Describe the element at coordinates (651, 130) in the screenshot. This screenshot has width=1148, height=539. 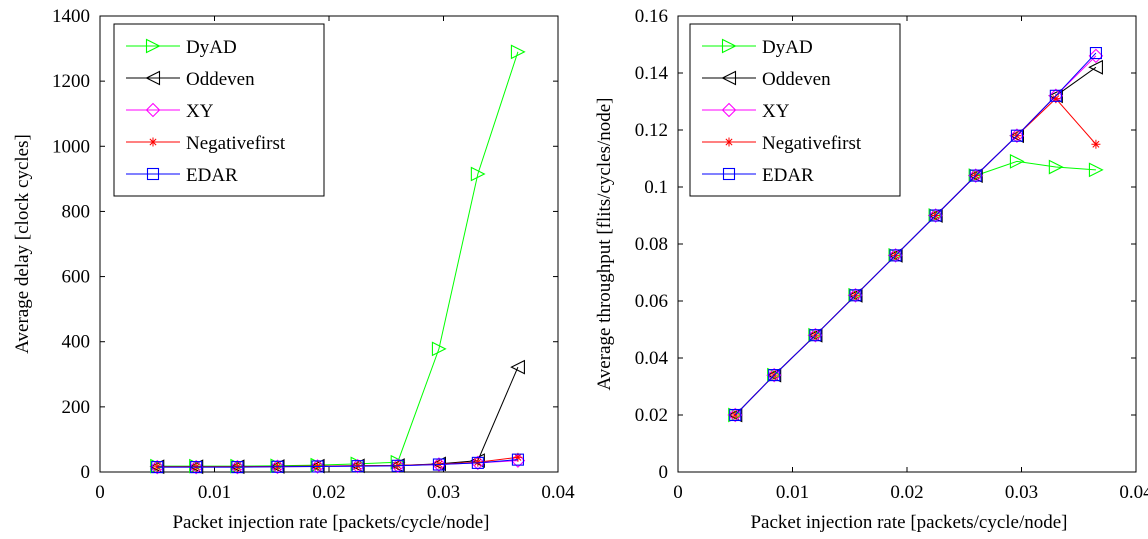
I see `y-tick-label: 0.12` at that location.